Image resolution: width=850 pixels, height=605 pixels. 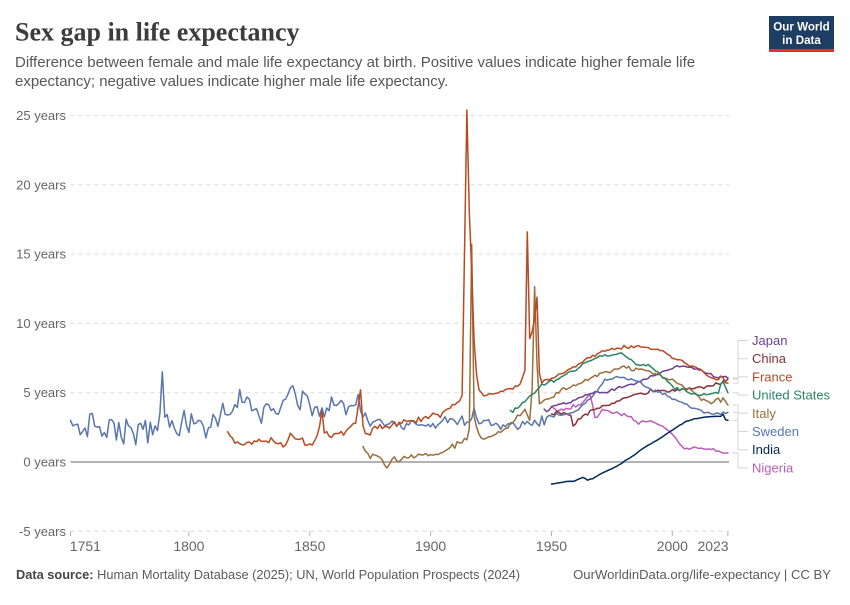 I want to click on svg-text: Nigeria, so click(x=773, y=467).